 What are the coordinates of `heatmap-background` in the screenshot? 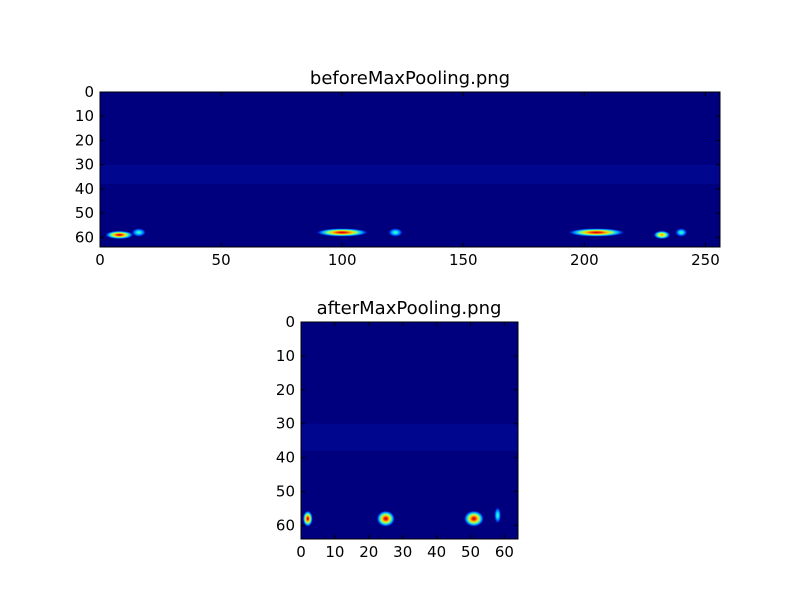 It's located at (409, 430).